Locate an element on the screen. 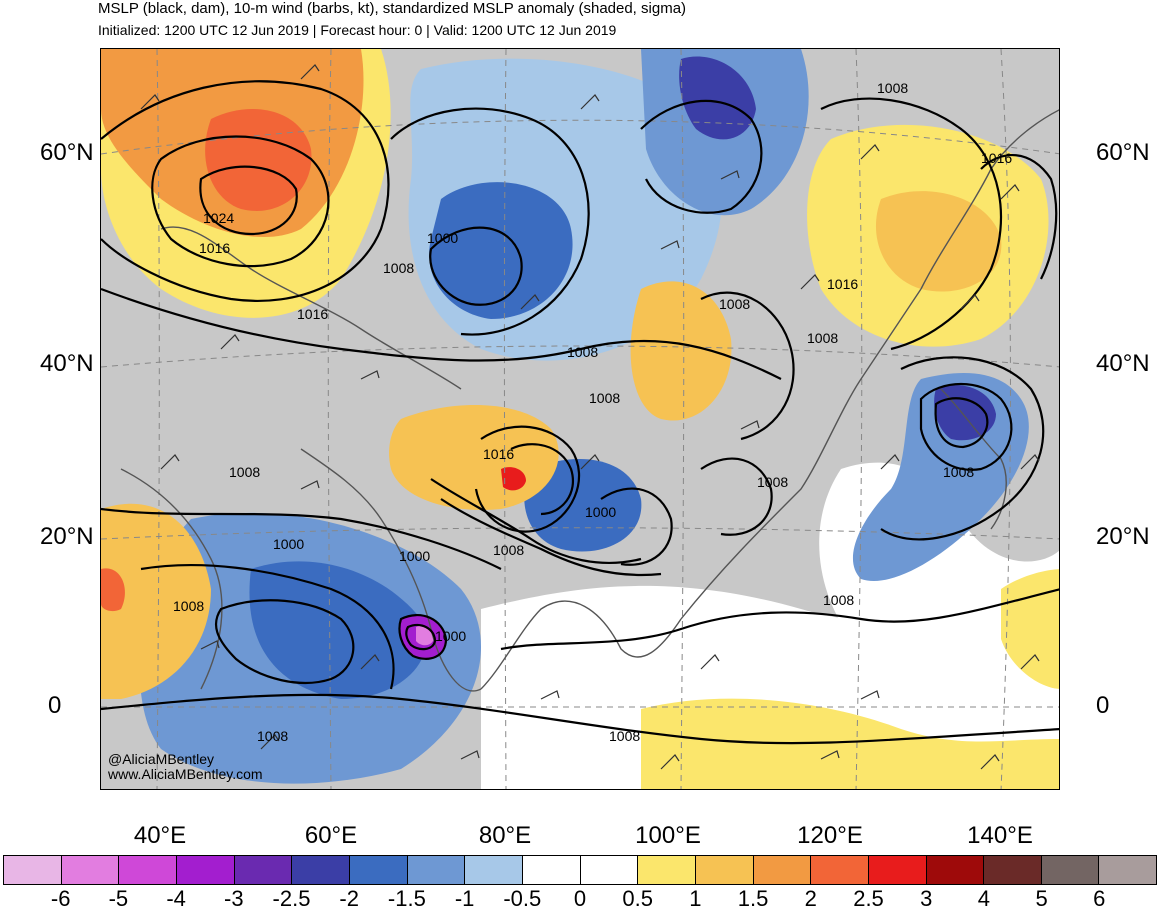 Image resolution: width=1160 pixels, height=913 pixels. lat-label-40n-left: 40°N is located at coordinates (67, 363).